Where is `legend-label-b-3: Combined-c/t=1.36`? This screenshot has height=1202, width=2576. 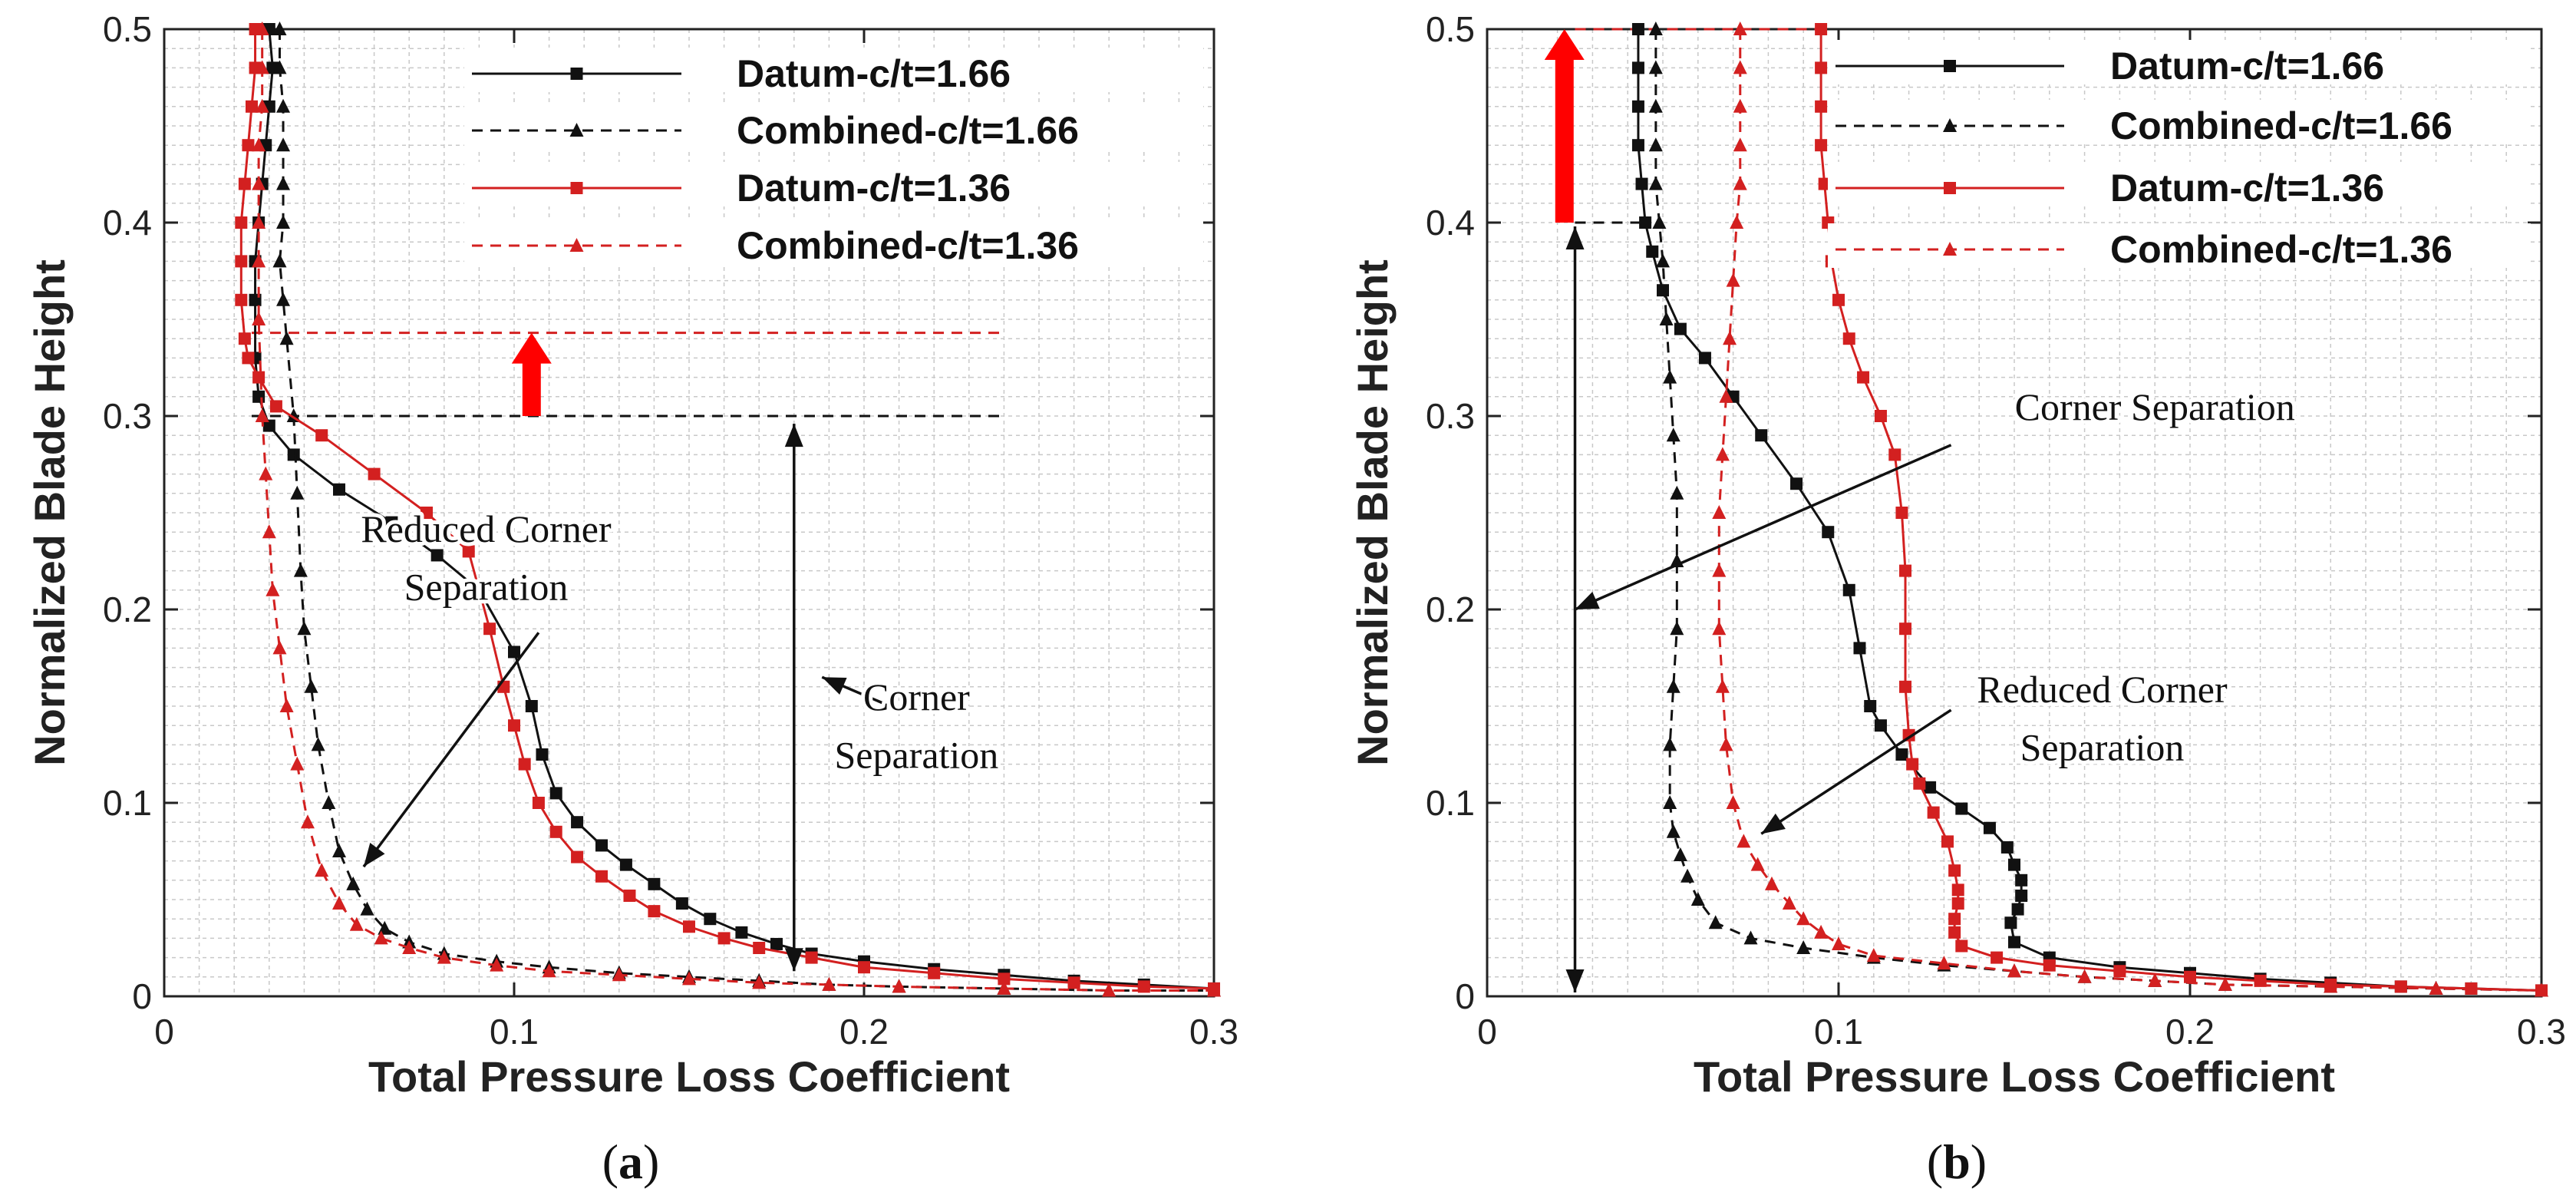 legend-label-b-3: Combined-c/t=1.36 is located at coordinates (2281, 249).